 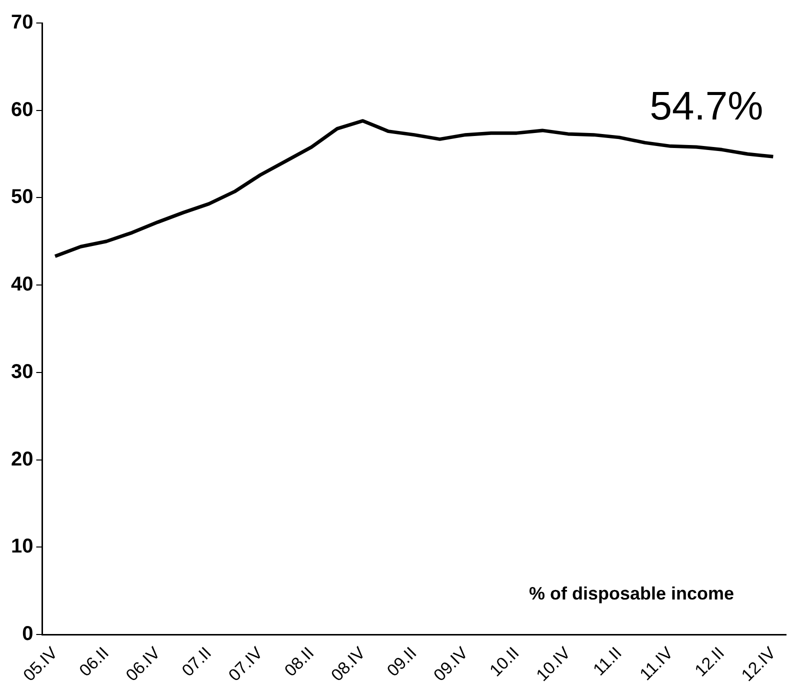 I want to click on y-tick-label: 40, so click(x=22, y=285).